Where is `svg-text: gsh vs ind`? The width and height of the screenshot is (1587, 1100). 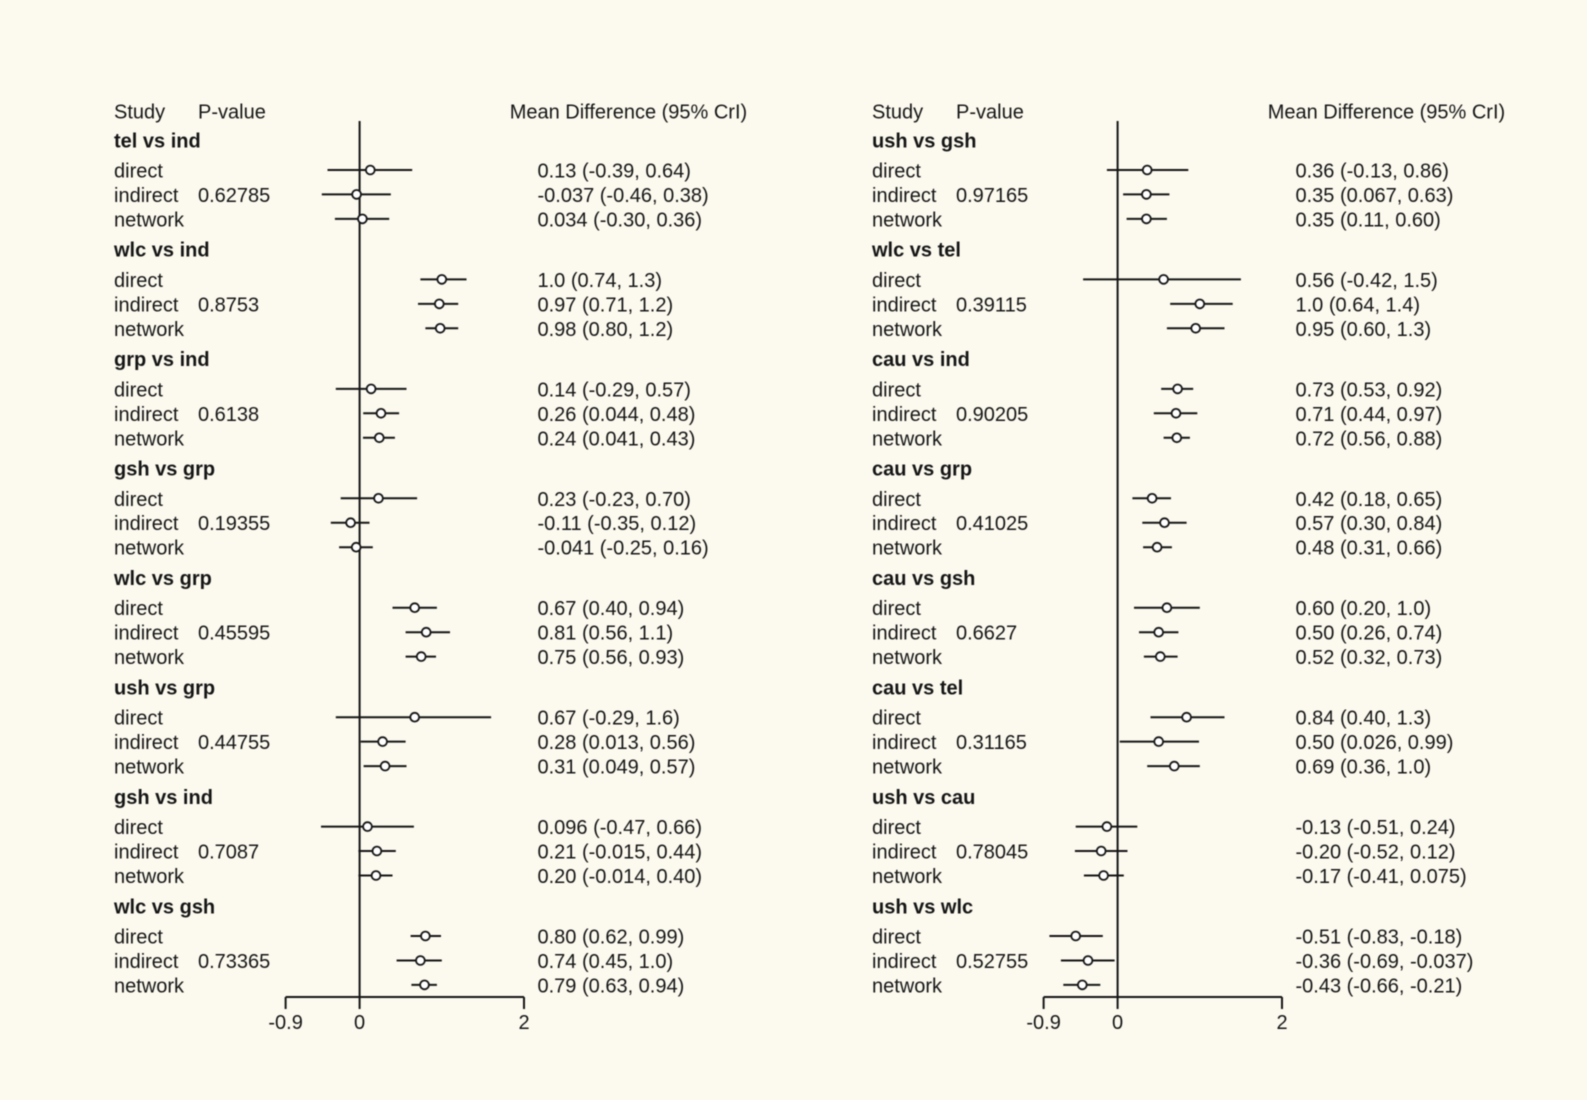
svg-text: gsh vs ind is located at coordinates (163, 798).